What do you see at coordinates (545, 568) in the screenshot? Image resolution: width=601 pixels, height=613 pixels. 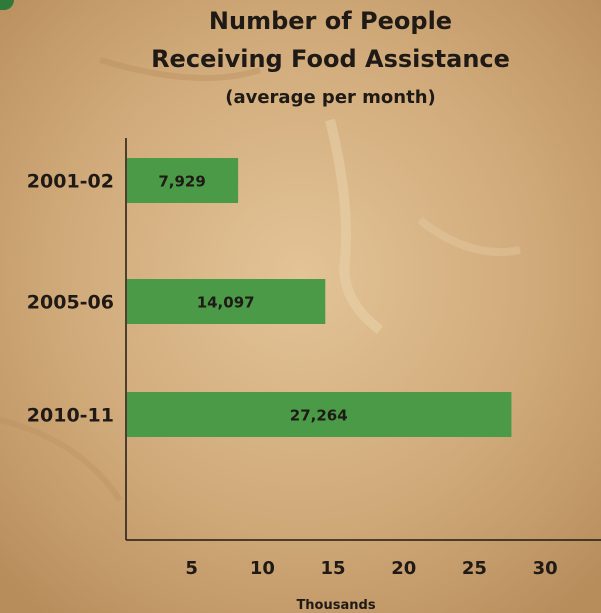 I see `x-tick-label-30: 30` at bounding box center [545, 568].